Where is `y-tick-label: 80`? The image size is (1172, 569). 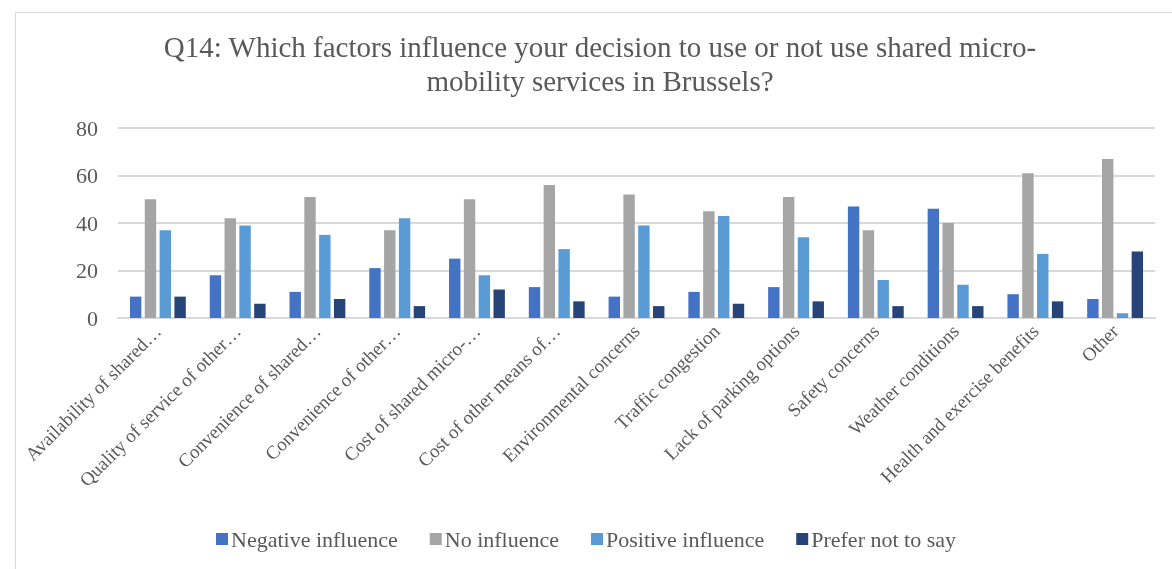
y-tick-label: 80 is located at coordinates (87, 128).